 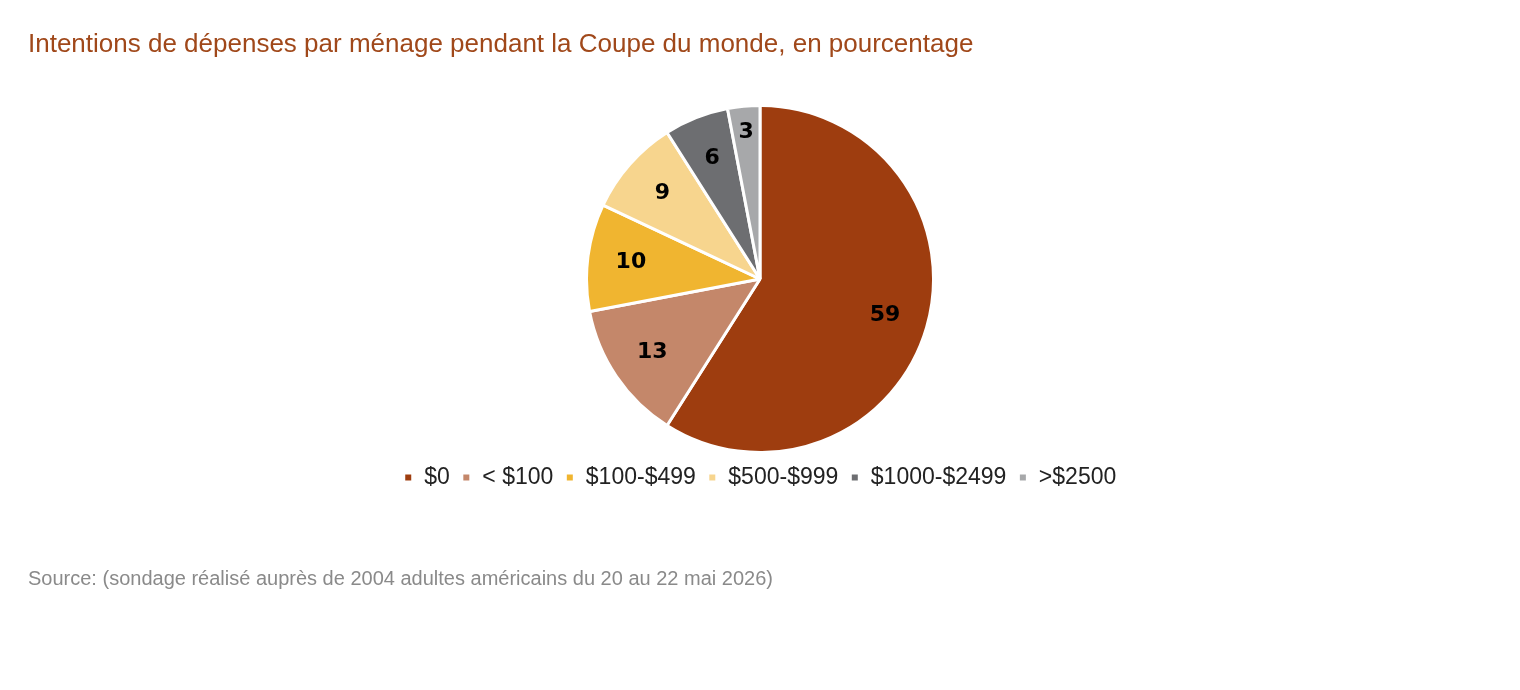 I want to click on source-note: Source: (sondage réalisé auprès de 2004 adultes américains du 20 au 22 mai 2026), so click(x=400, y=578).